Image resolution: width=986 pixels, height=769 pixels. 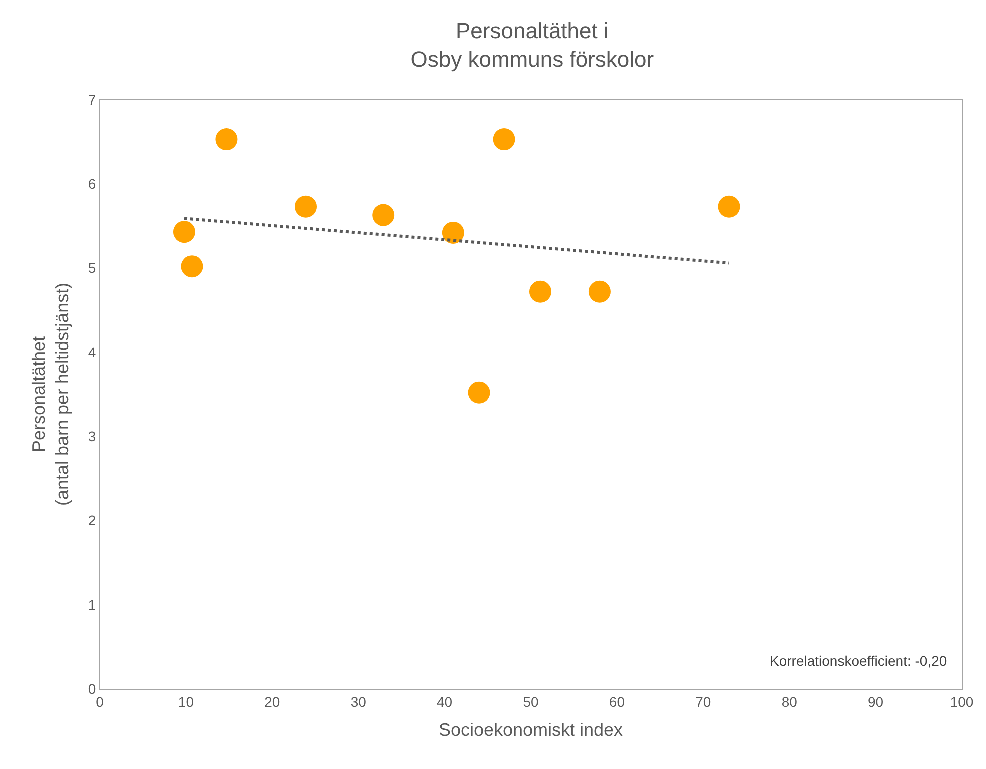 What do you see at coordinates (704, 702) in the screenshot?
I see `x-tick-label: 70` at bounding box center [704, 702].